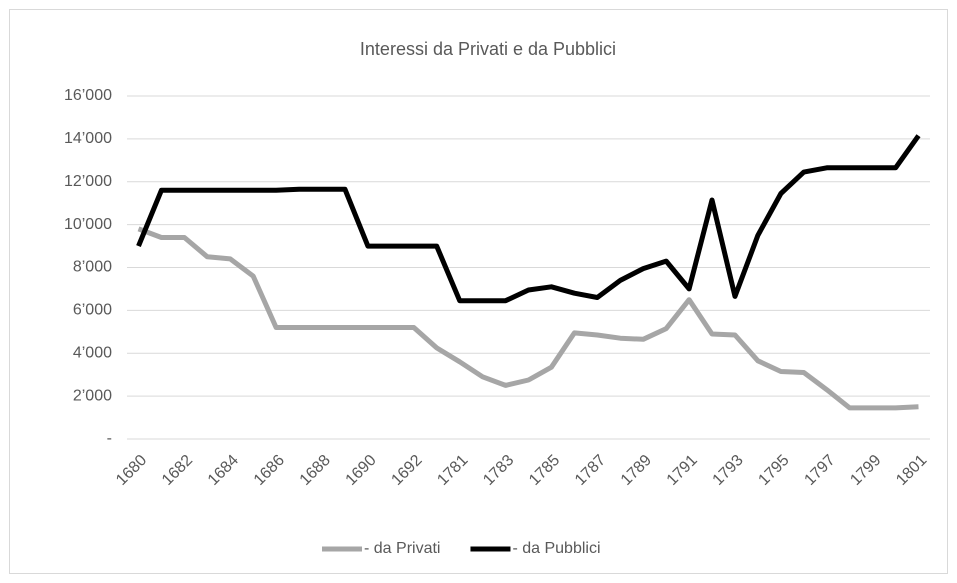 The width and height of the screenshot is (957, 583). Describe the element at coordinates (88, 95) in the screenshot. I see `y-tick-label: 16’000` at that location.